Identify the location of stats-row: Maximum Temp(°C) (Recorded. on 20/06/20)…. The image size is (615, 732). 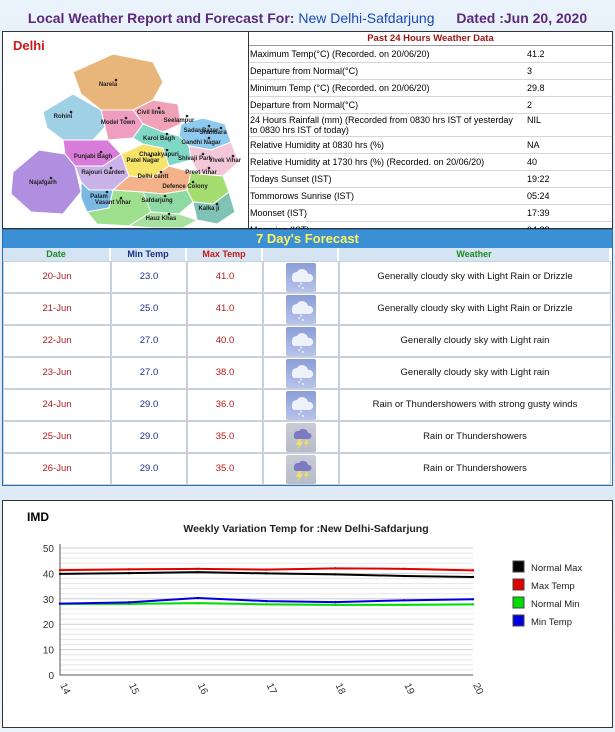
(430, 54).